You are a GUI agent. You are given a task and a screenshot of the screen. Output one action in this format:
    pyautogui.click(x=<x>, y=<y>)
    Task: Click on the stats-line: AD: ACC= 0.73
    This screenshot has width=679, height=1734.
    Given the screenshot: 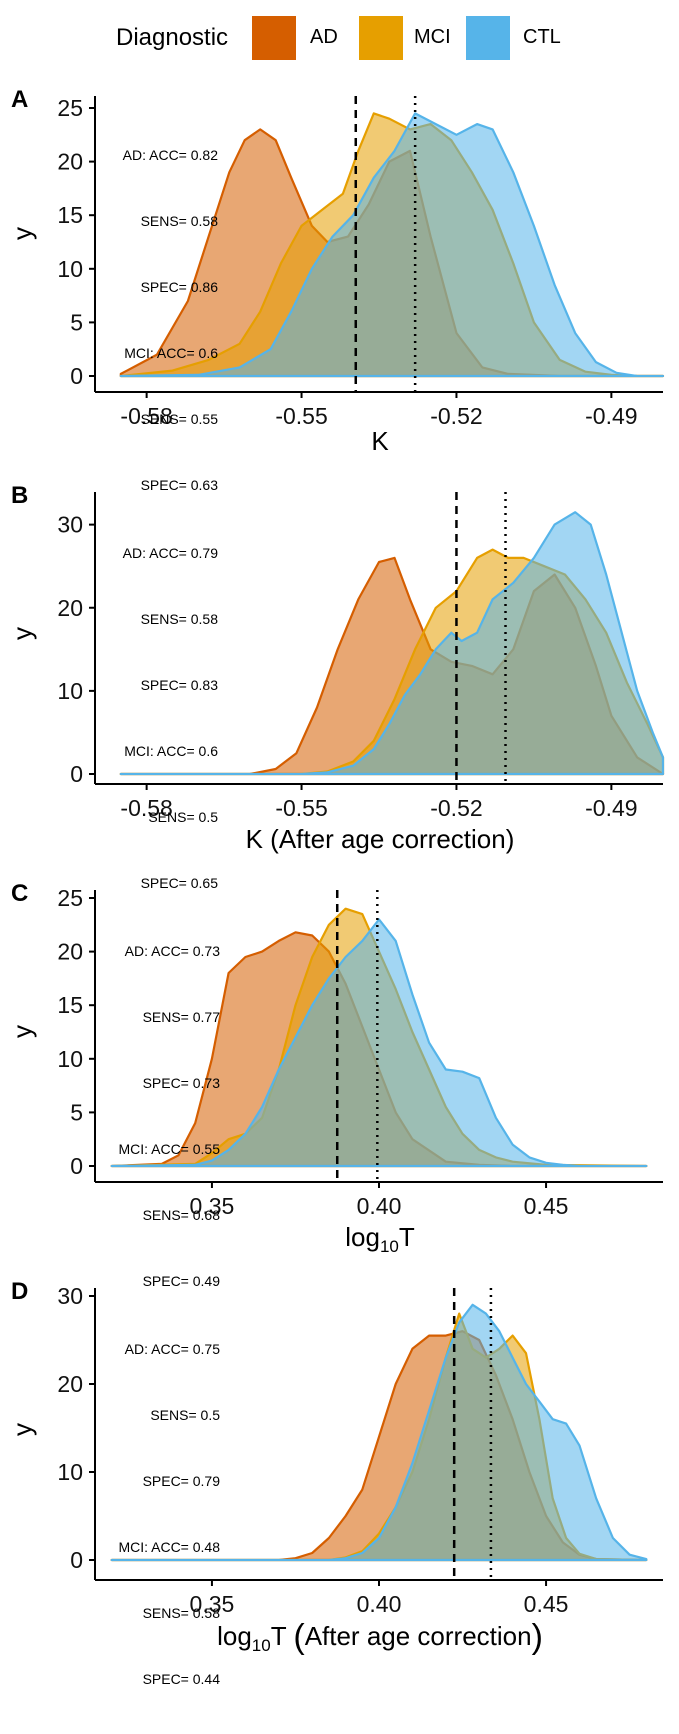 What is the action you would take?
    pyautogui.click(x=172, y=951)
    